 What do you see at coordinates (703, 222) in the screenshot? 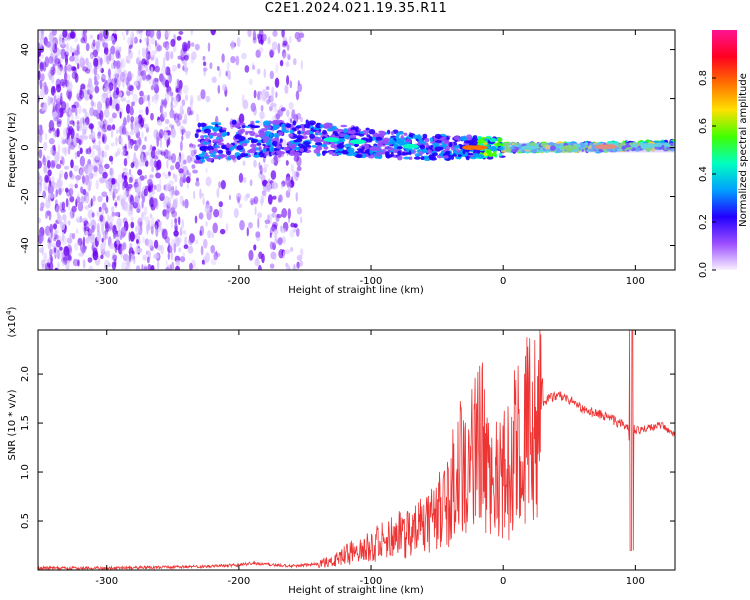
I see `colorbar-tick-label: 0.2` at bounding box center [703, 222].